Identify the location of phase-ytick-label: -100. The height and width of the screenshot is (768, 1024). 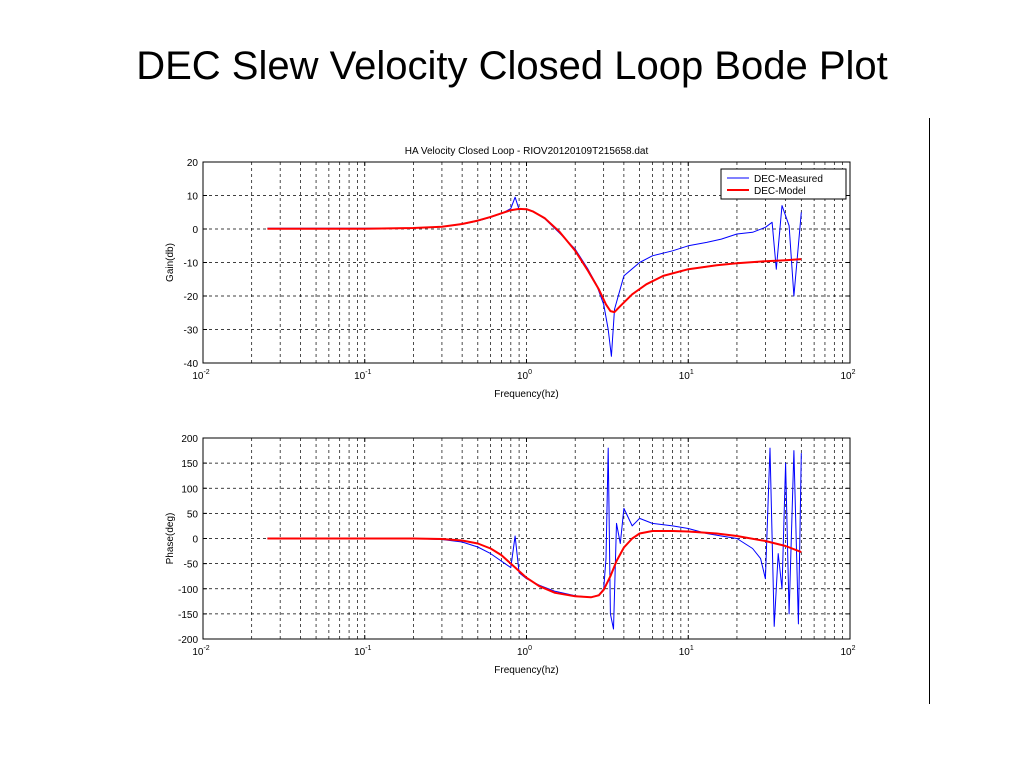
(188, 590).